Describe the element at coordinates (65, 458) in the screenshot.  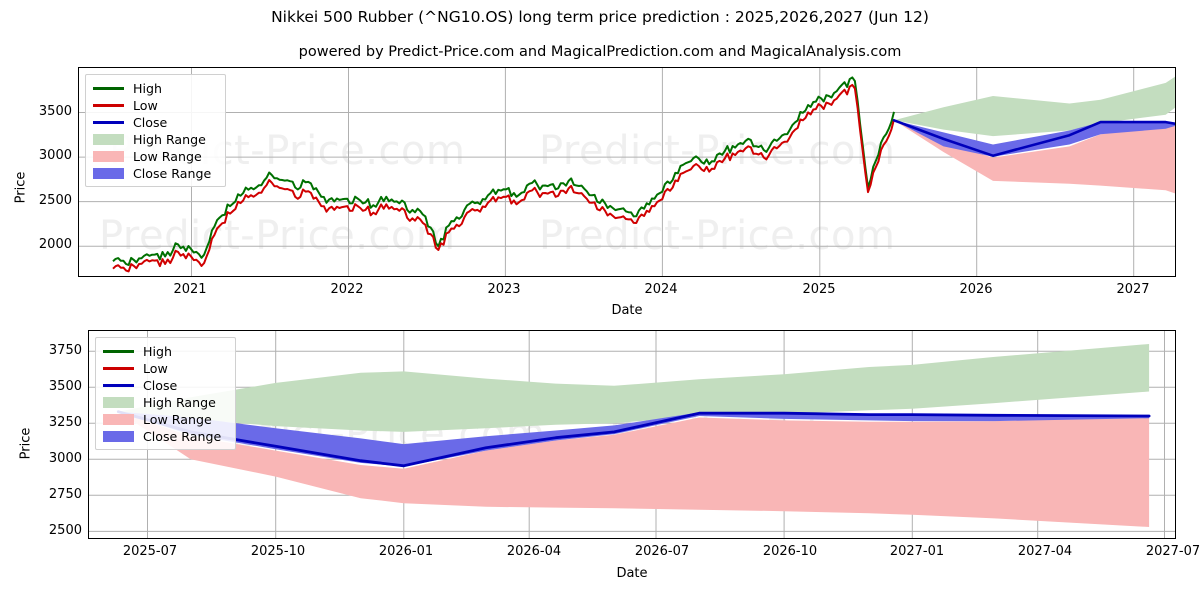
I see `detail-ytick-3000: 3000` at that location.